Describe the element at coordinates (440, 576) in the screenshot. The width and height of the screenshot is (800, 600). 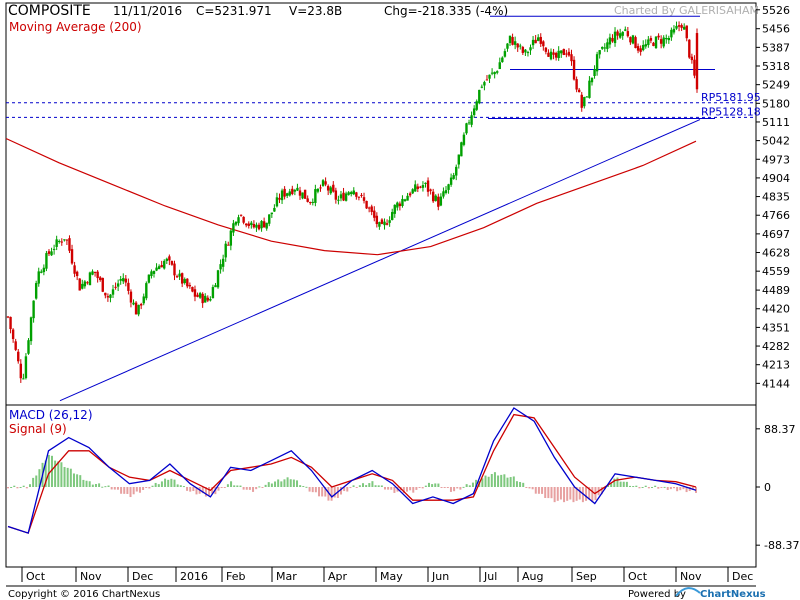
I see `x-tick-label: Jun` at that location.